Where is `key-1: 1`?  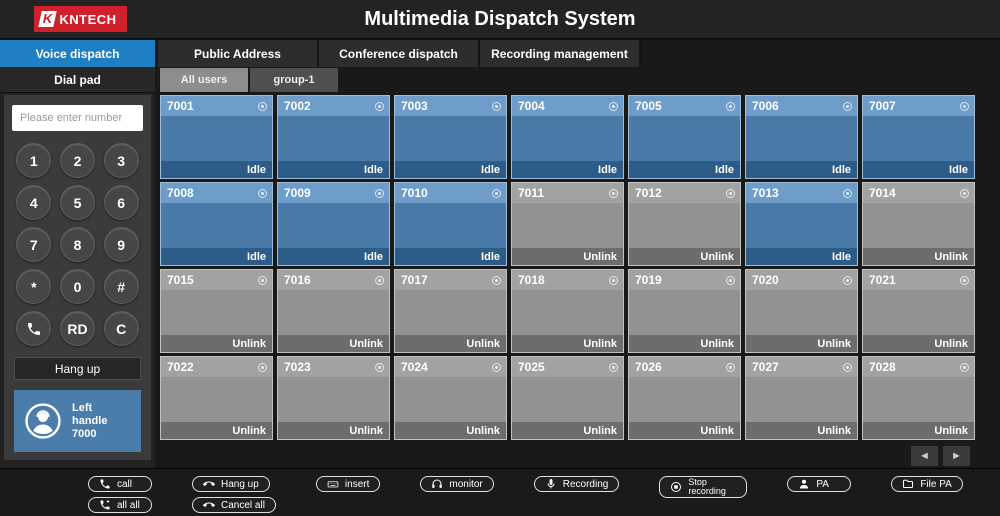
key-1: 1 is located at coordinates (34, 160).